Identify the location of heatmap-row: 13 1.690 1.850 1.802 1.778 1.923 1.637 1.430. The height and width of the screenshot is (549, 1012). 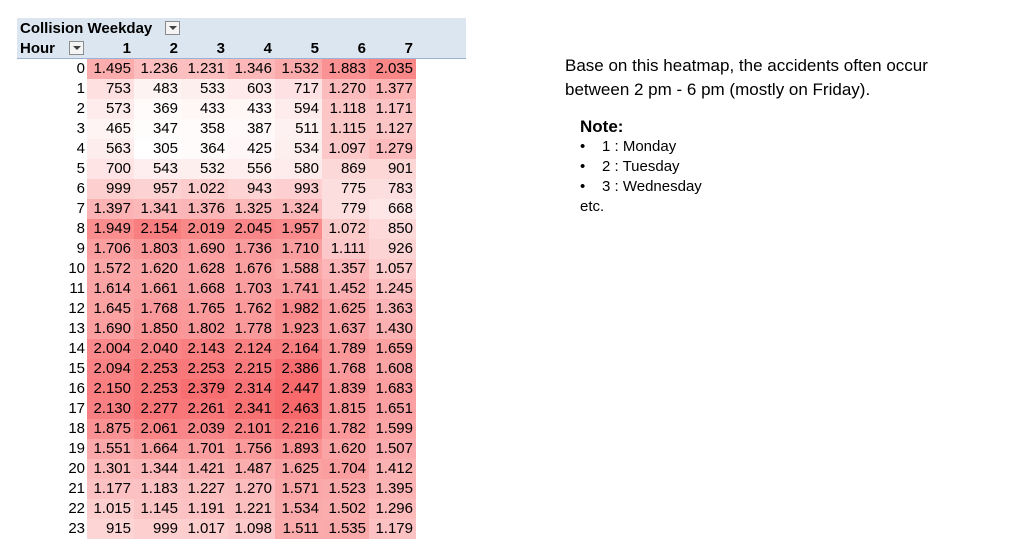
(241, 329).